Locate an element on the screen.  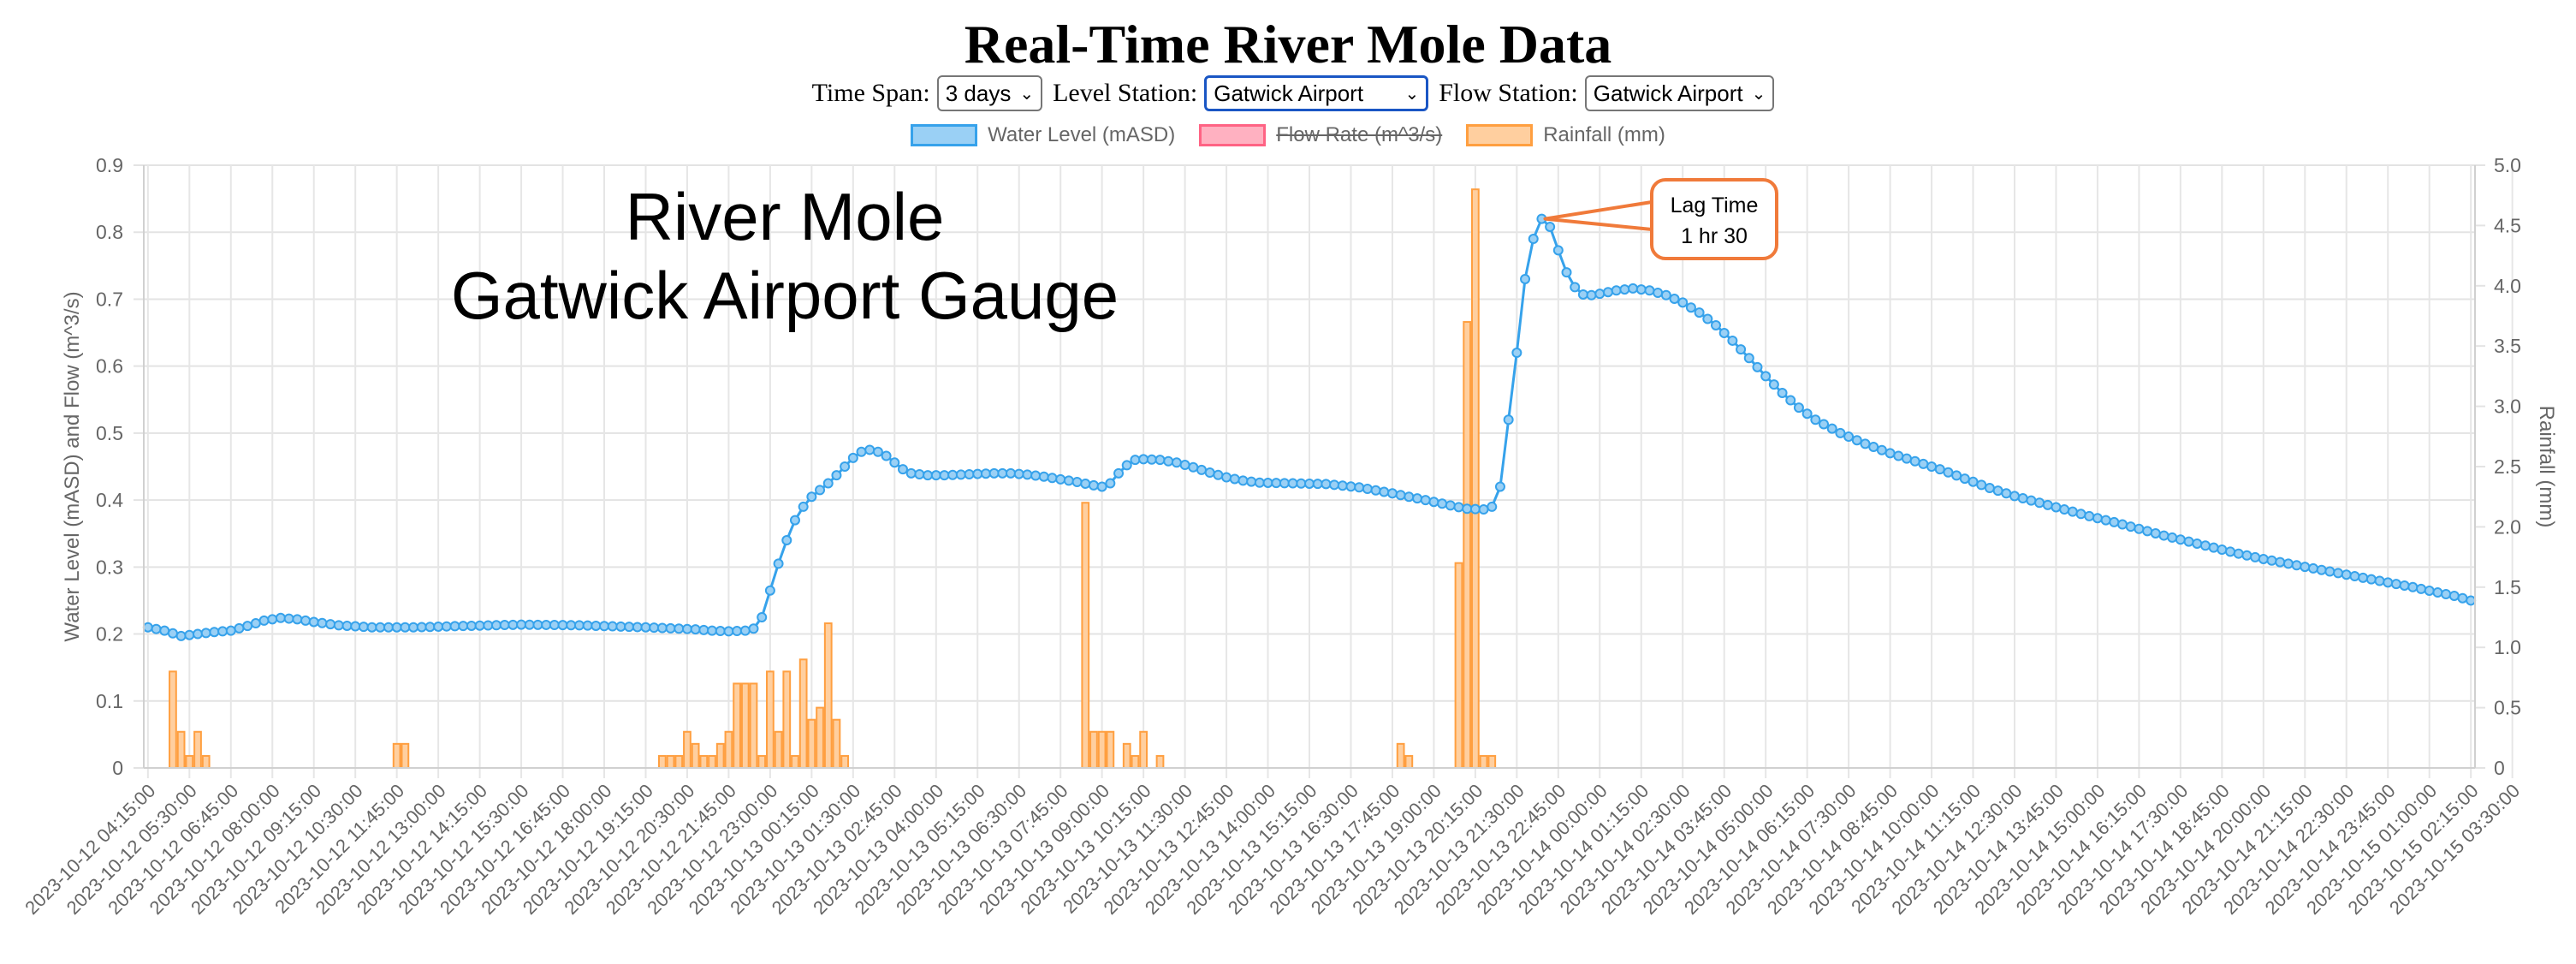
legend-item-water-level: Water Level (mASD) is located at coordinates (1043, 135).